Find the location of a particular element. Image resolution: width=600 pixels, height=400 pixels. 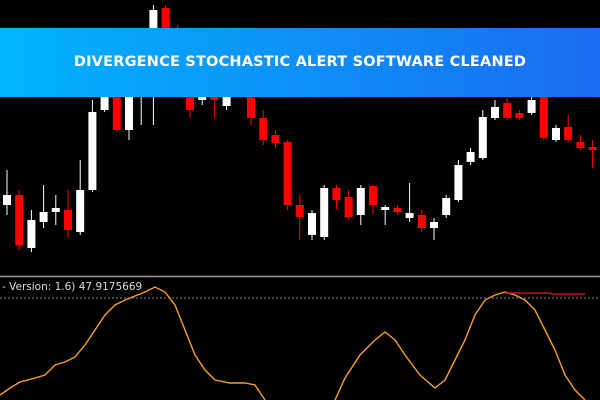

indicator-label: - Version: 1.6) 47.9175669 is located at coordinates (72, 287).